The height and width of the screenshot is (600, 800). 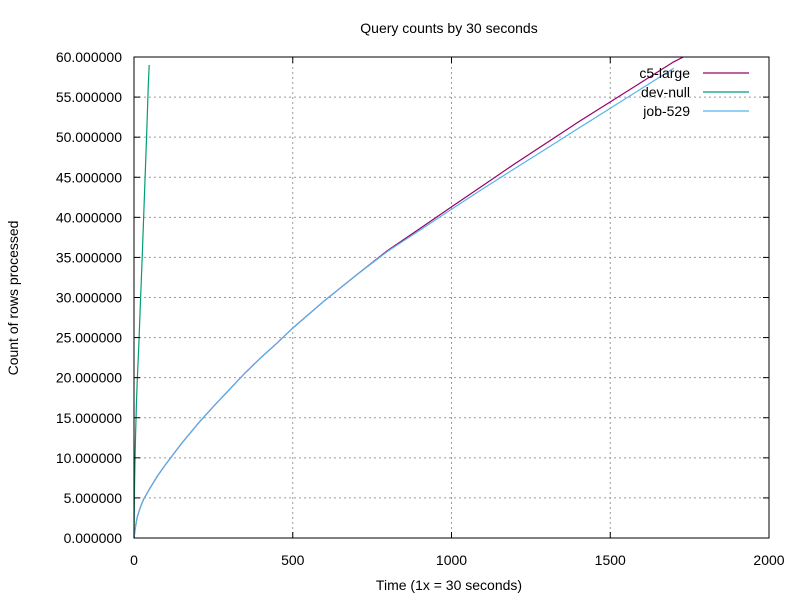 I want to click on x-tick-label: 0, so click(x=134, y=560).